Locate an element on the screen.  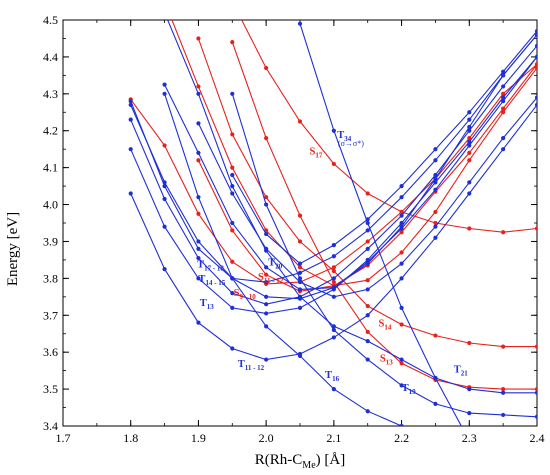
x-axis-label-main: R(Rh-C is located at coordinates (279, 460).